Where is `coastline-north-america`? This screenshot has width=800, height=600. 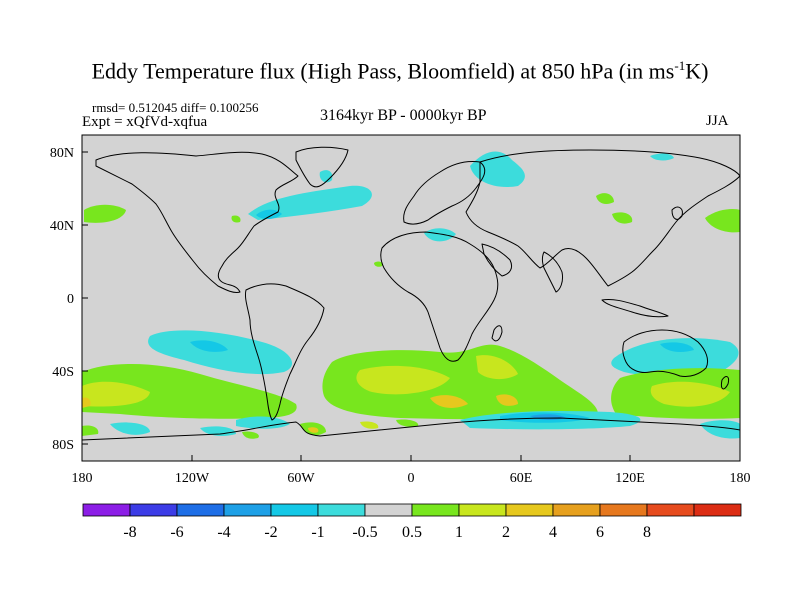
coastline-north-america is located at coordinates (197, 222).